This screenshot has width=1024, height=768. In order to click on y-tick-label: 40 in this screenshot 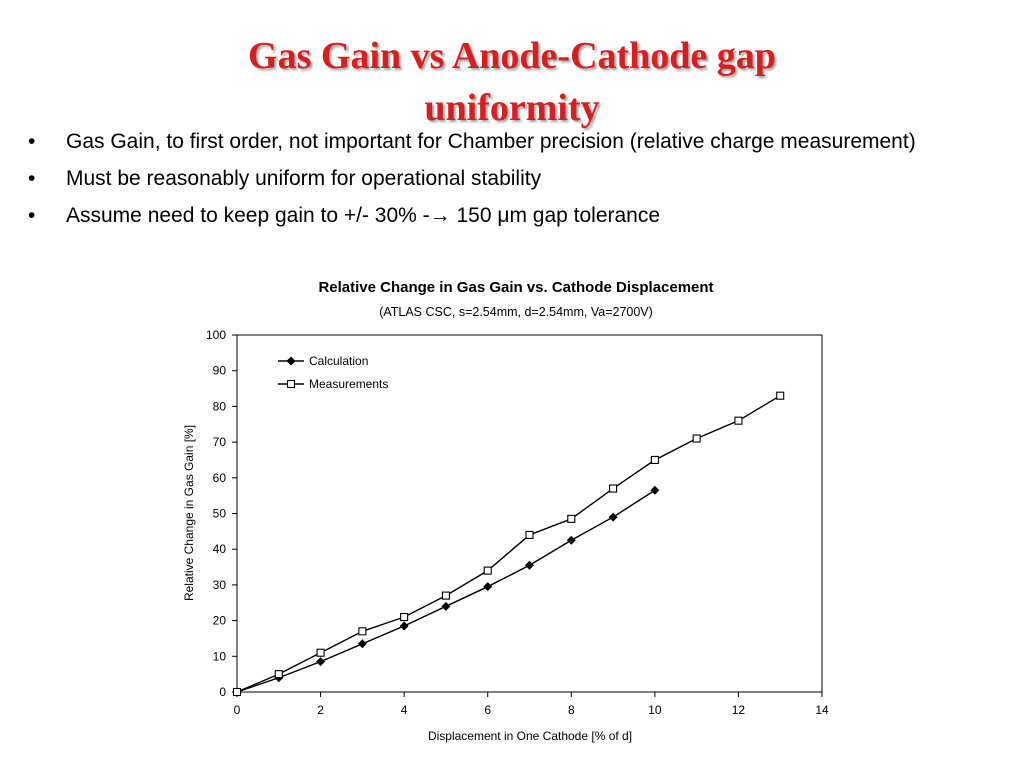, I will do `click(220, 549)`.